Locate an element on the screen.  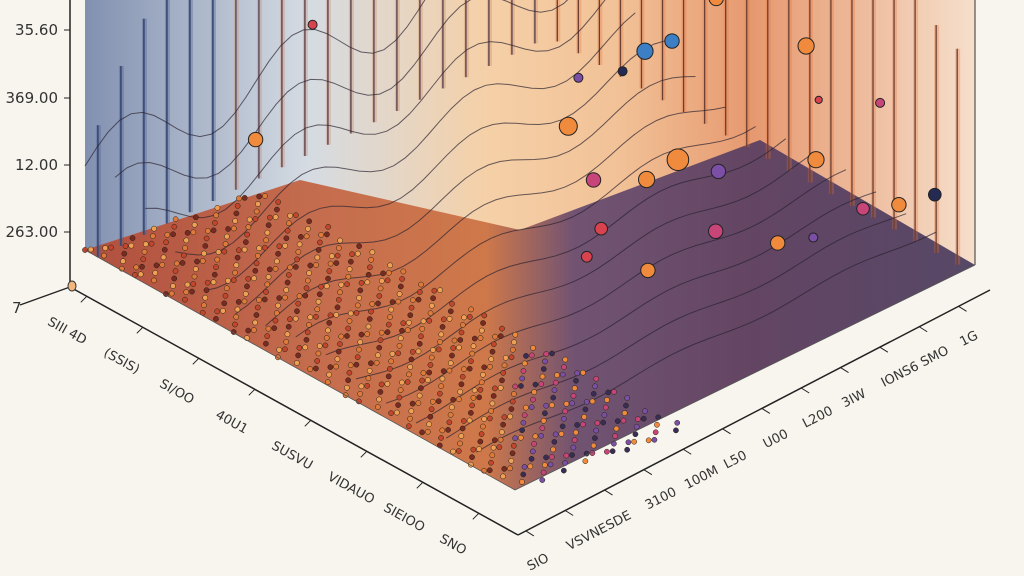
z-tick-label: 369.00 is located at coordinates (32, 98).